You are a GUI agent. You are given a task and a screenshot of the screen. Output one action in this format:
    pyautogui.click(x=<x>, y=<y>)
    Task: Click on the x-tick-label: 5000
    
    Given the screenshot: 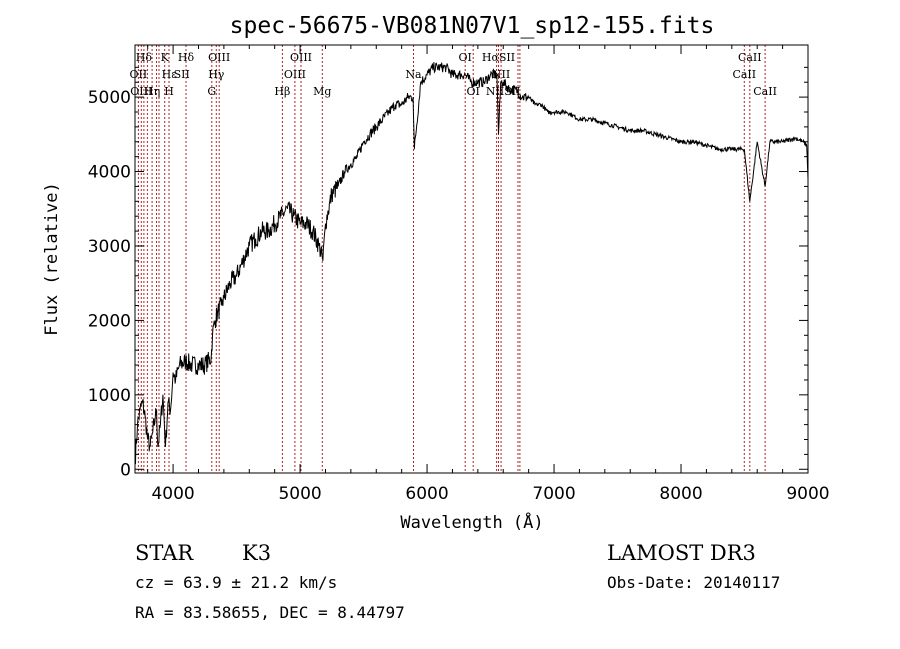 What is the action you would take?
    pyautogui.click(x=299, y=494)
    